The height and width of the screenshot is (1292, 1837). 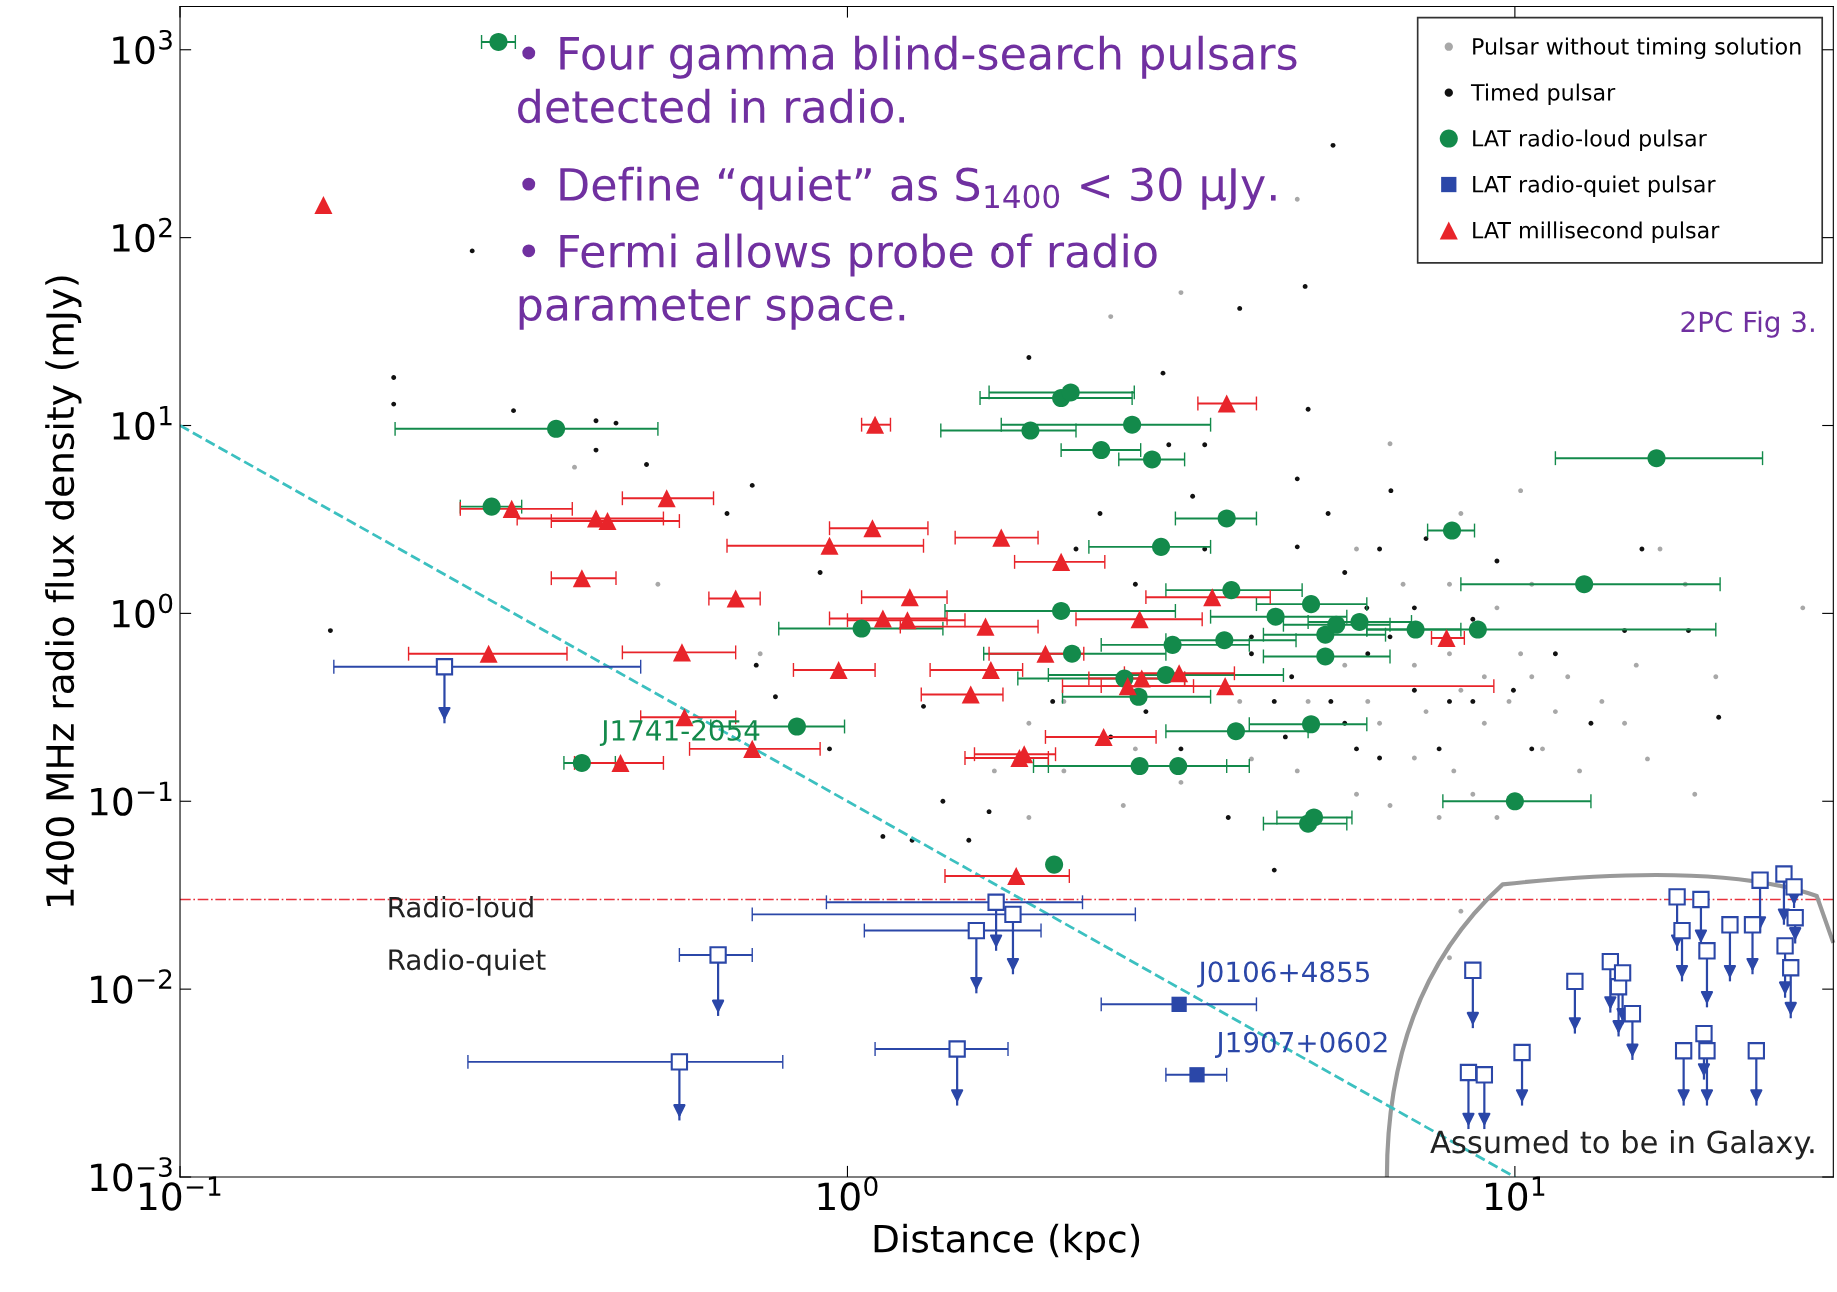 I want to click on legend-label: LAT radio-quiet pulsar, so click(x=1594, y=186).